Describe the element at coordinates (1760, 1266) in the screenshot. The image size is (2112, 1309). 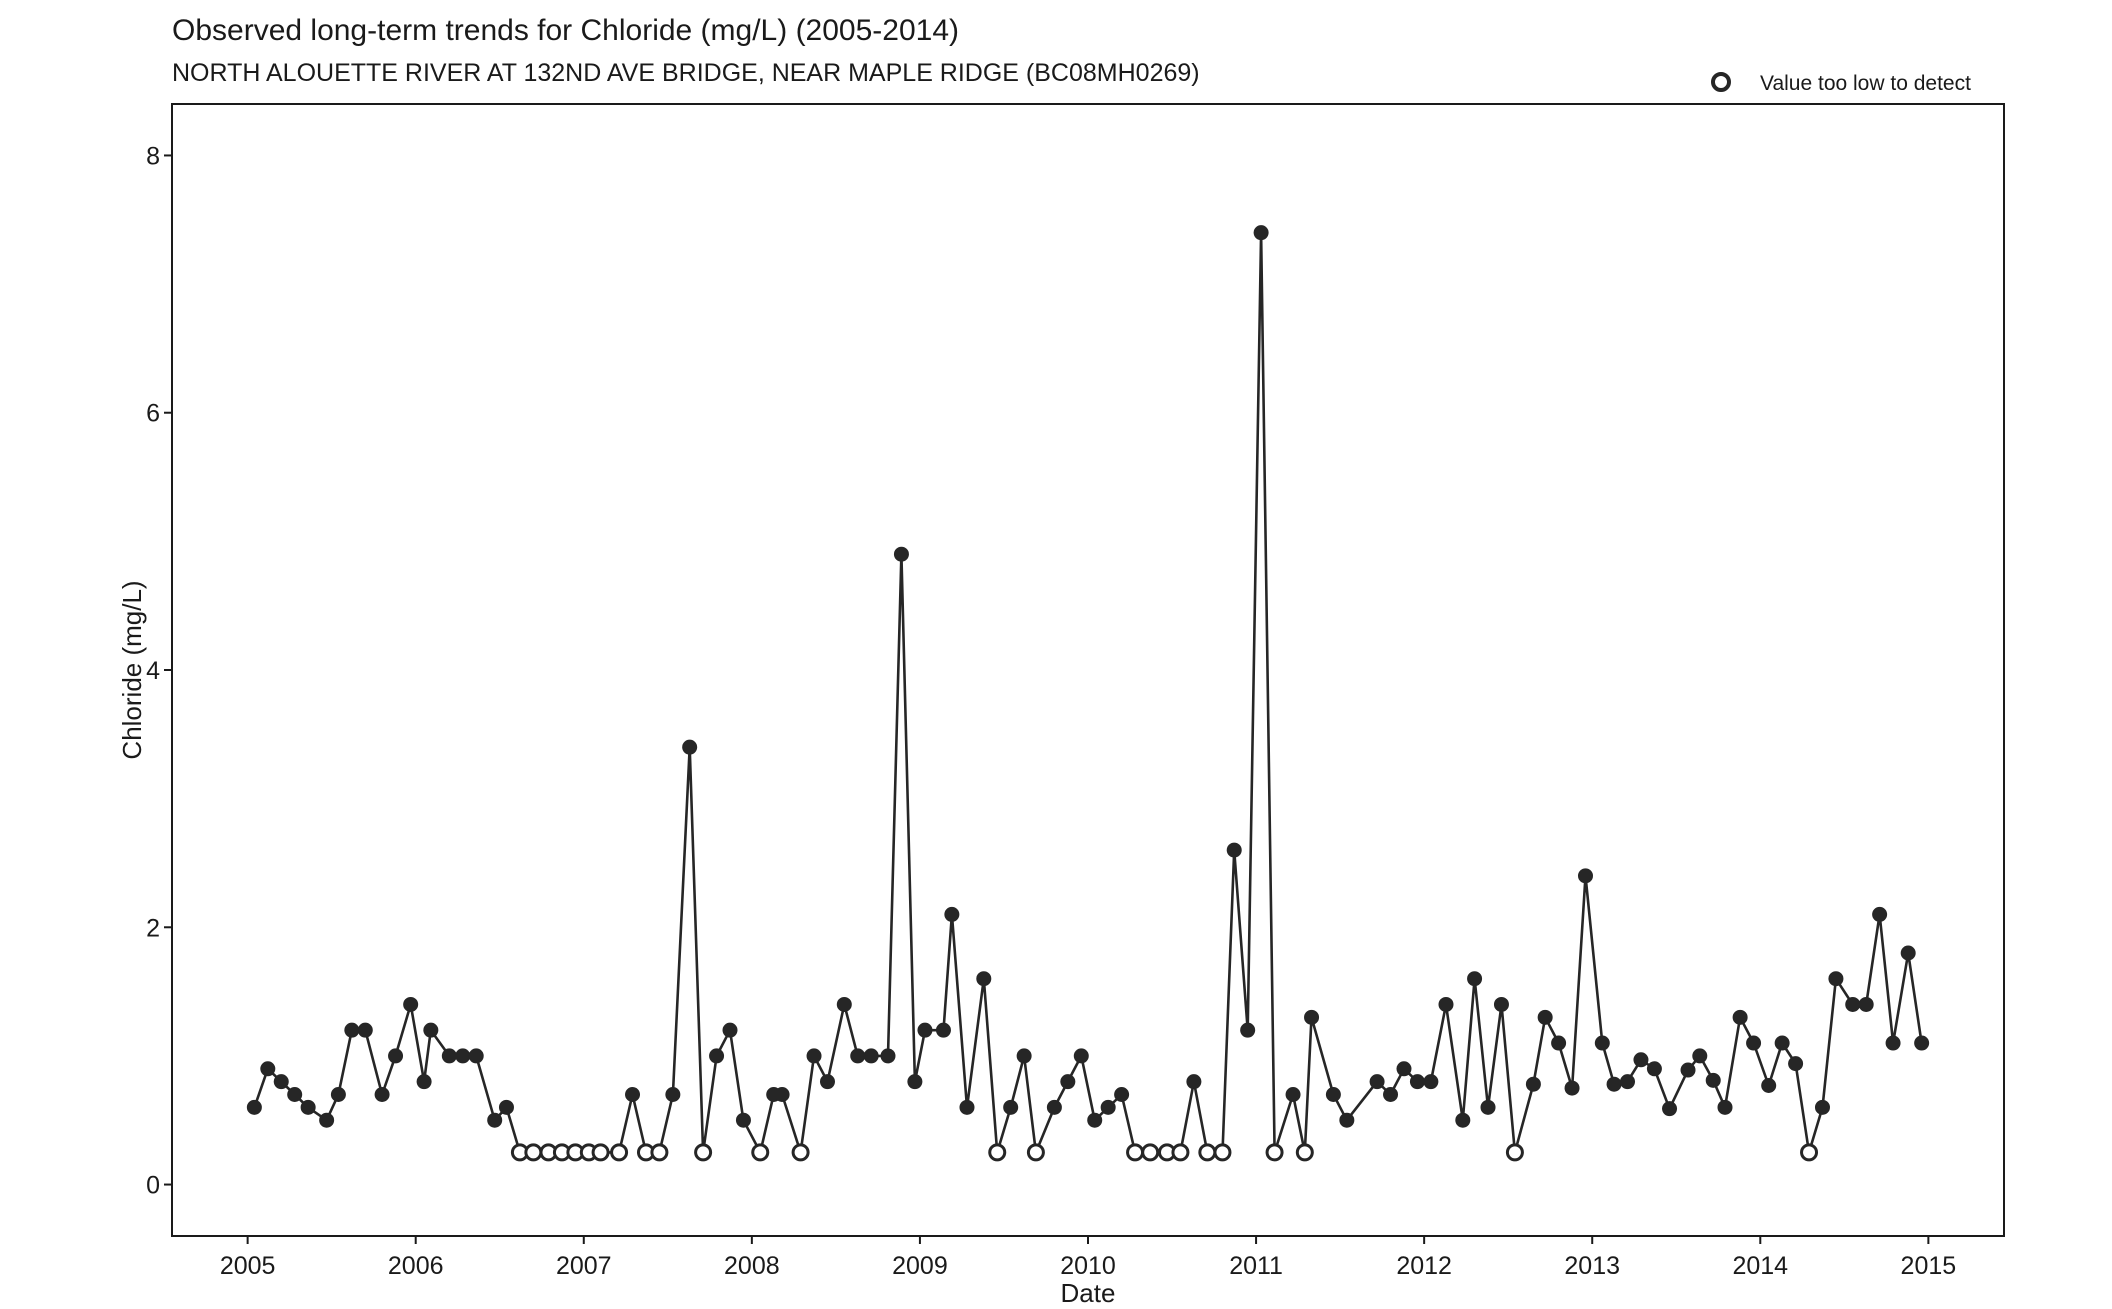
I see `x-tick-label: 2014` at that location.